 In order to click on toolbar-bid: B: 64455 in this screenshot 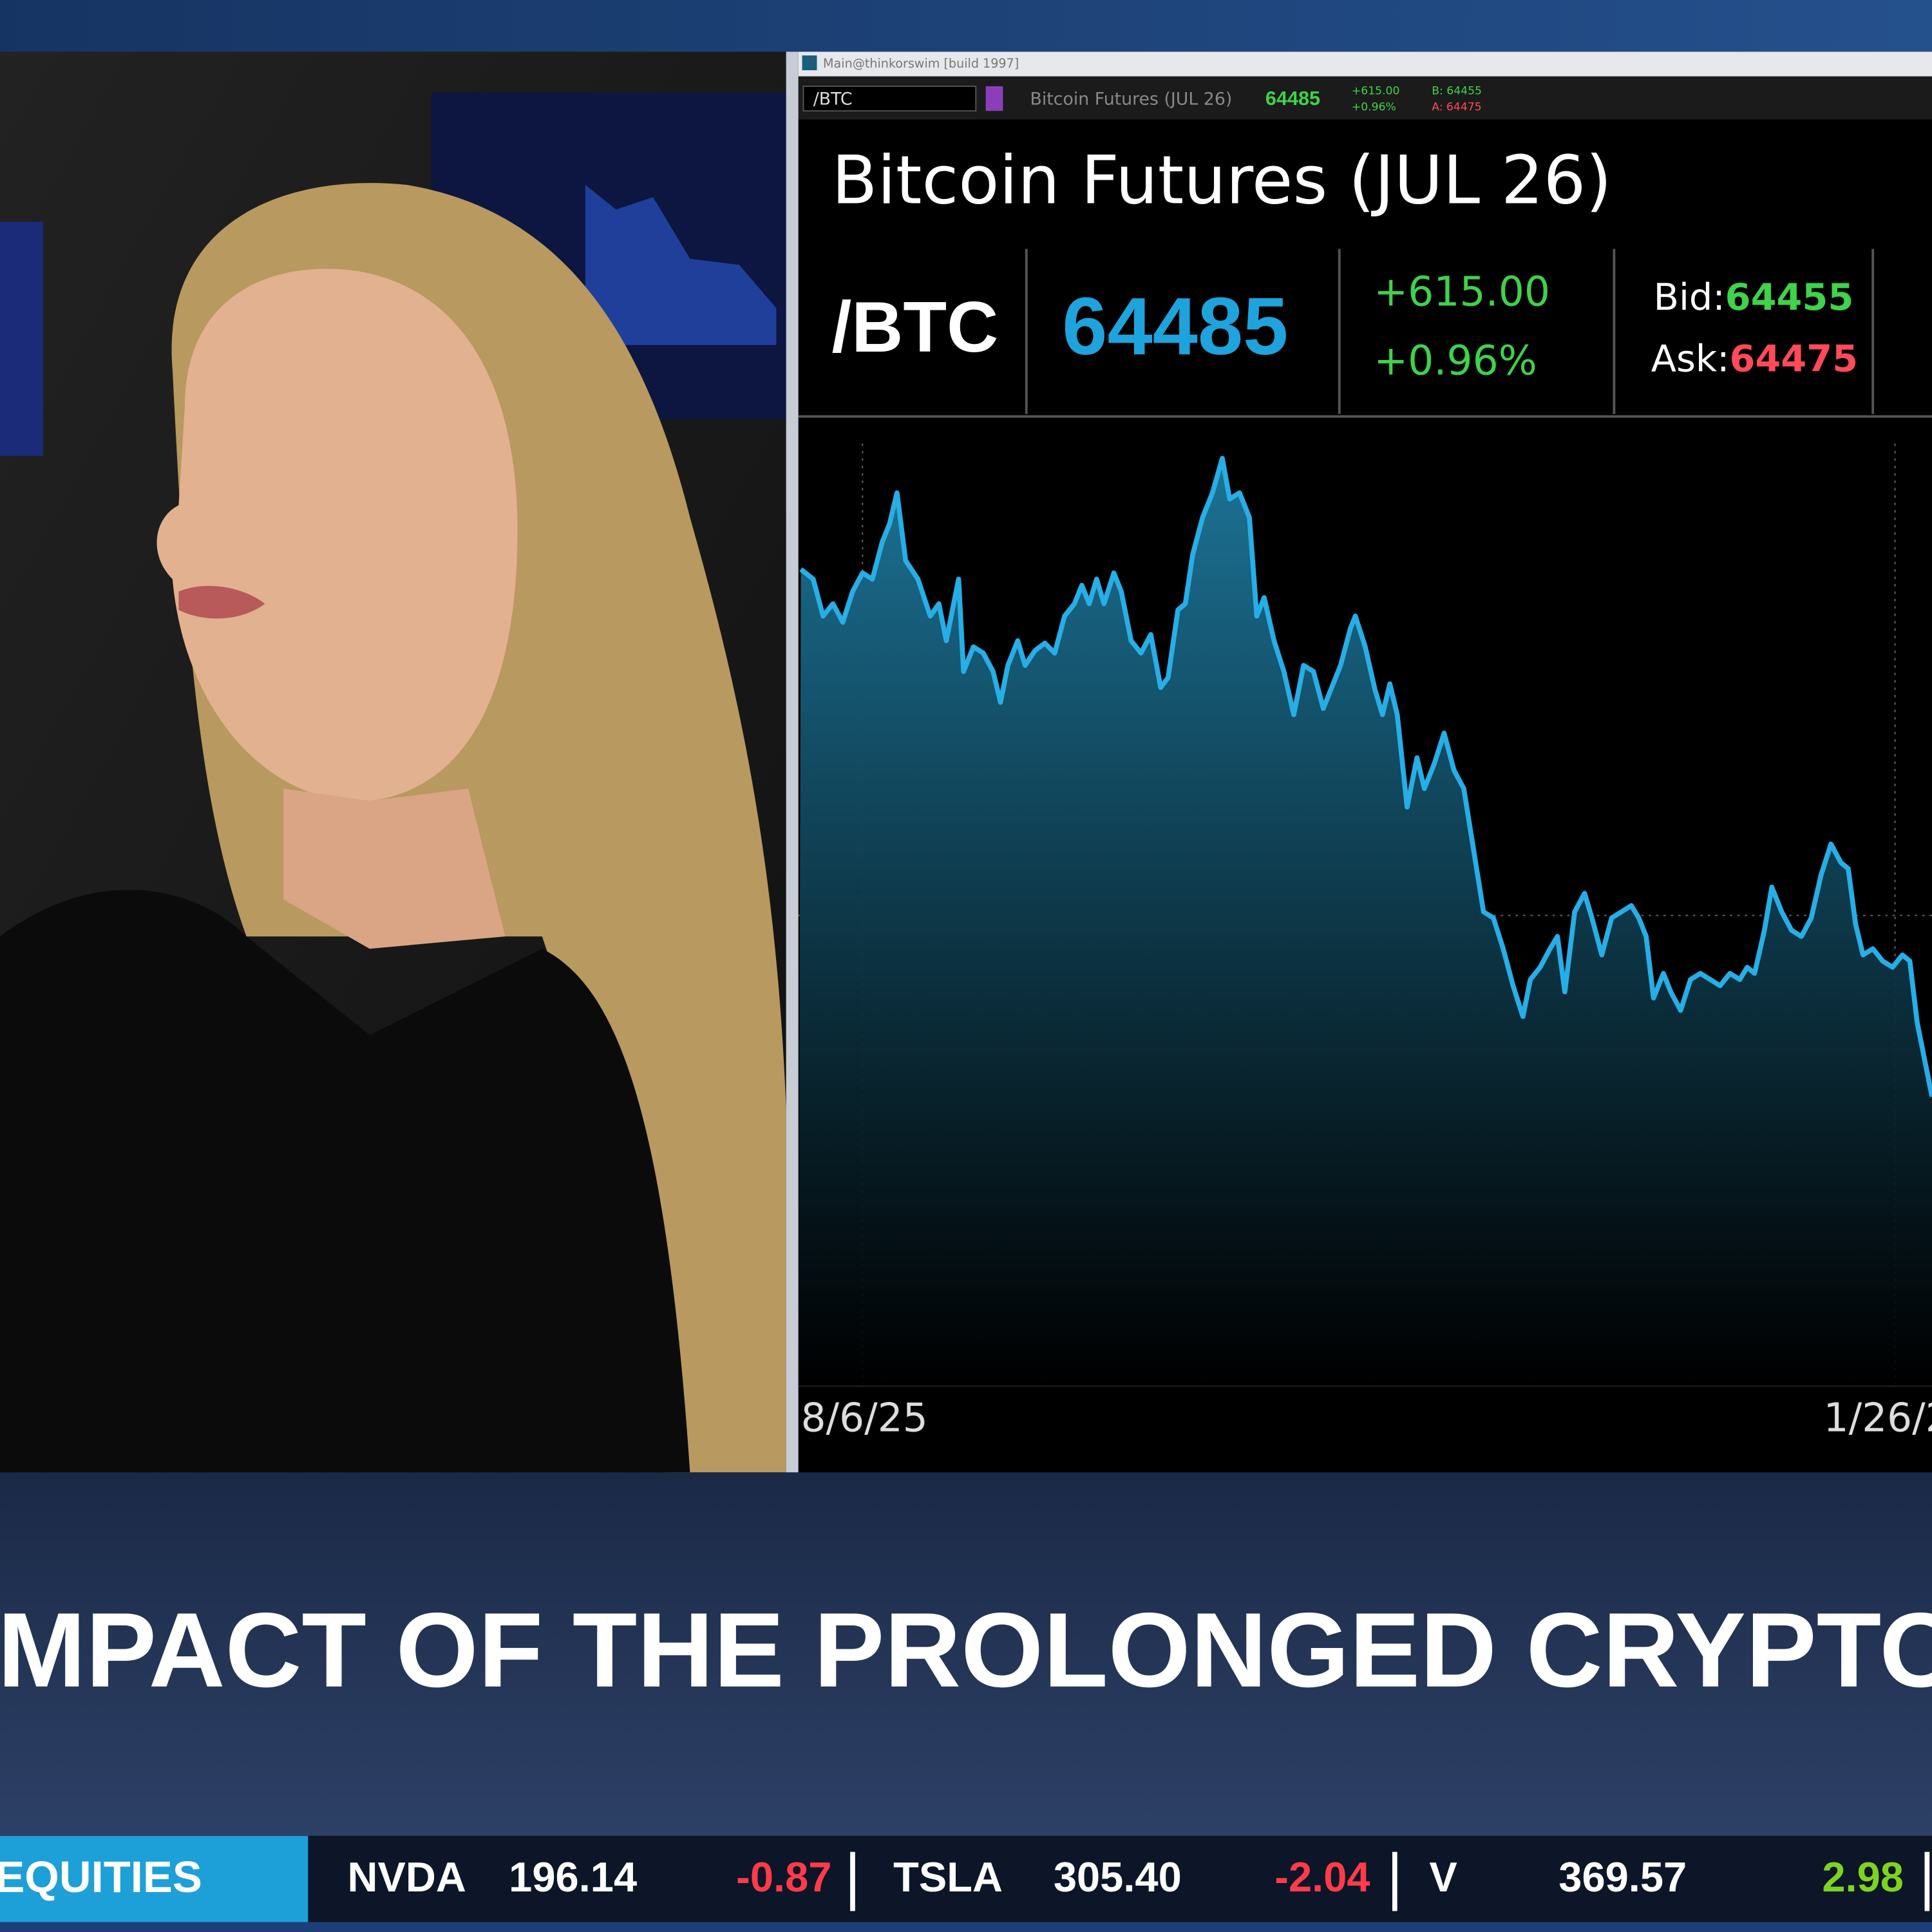, I will do `click(1457, 92)`.